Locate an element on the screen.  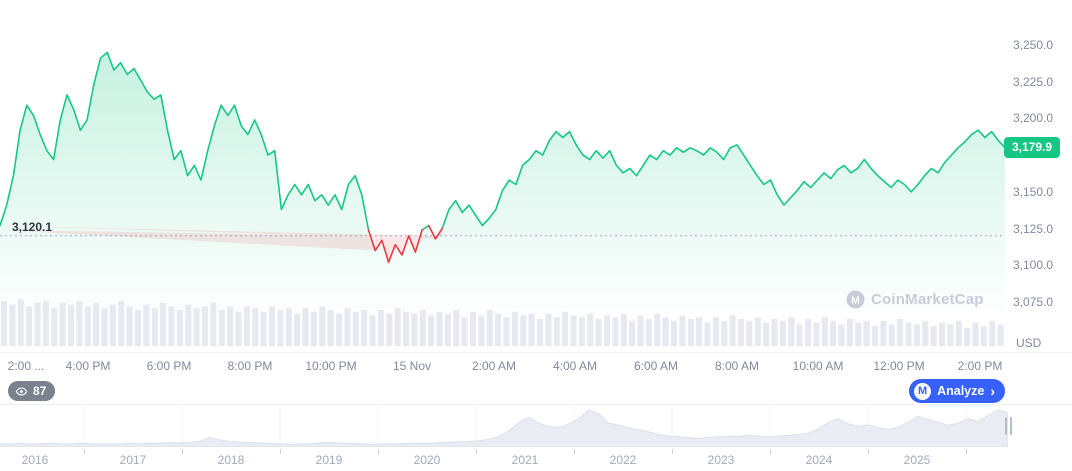
time-axis-label: 4:00 PM is located at coordinates (88, 366).